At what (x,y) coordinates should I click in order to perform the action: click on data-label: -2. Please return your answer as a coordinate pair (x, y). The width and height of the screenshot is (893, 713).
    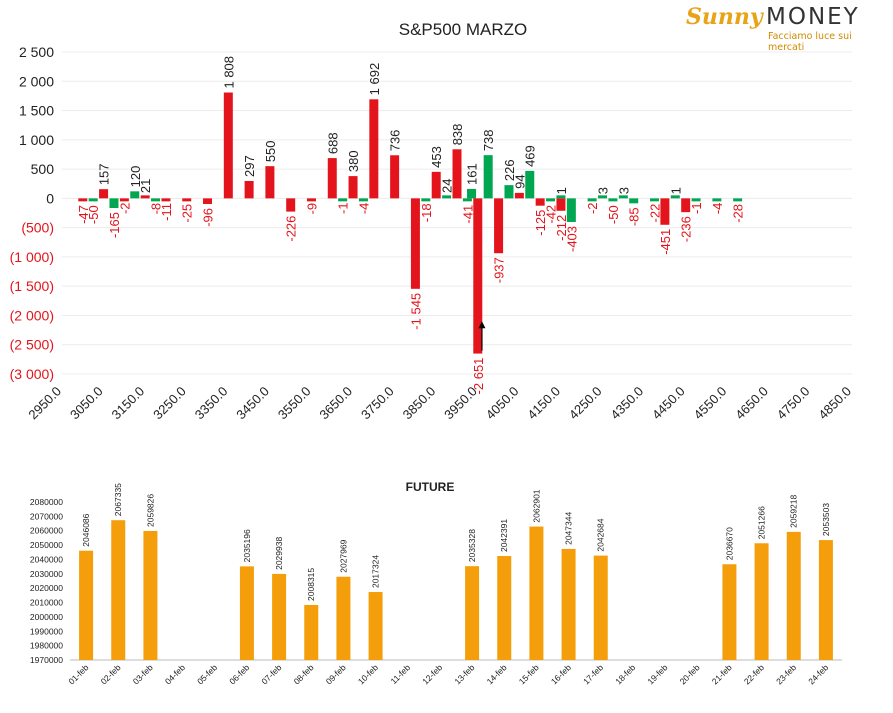
    Looking at the image, I should click on (592, 208).